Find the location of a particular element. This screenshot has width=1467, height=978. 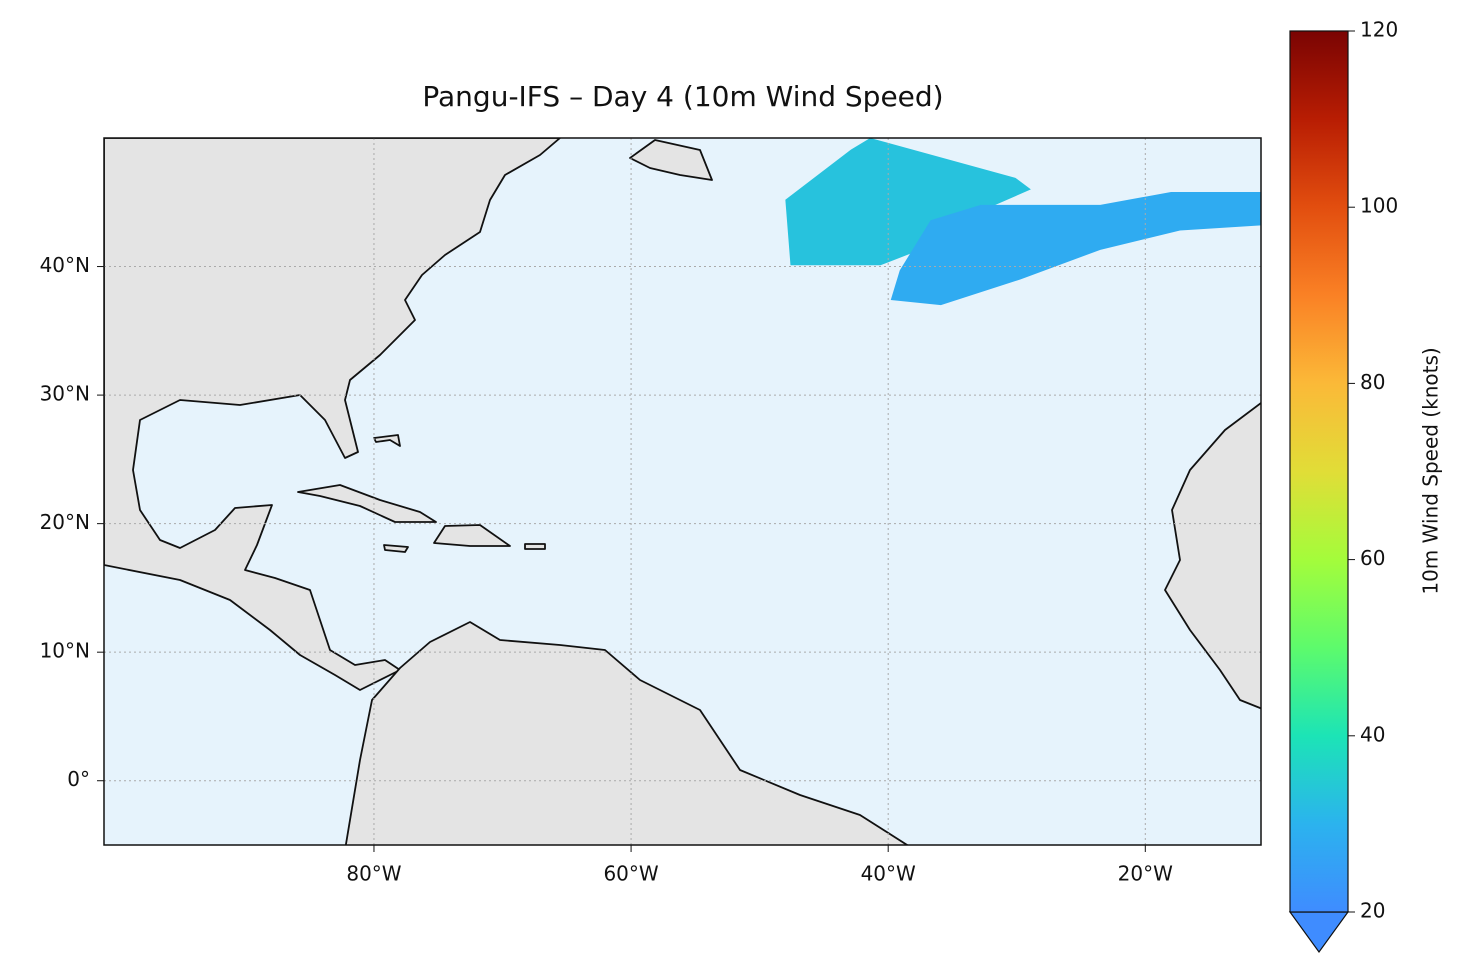

colorbar-tick-label: 120 is located at coordinates (1379, 30).